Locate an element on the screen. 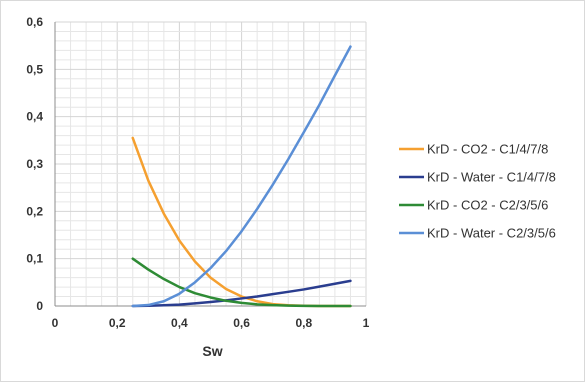 Image resolution: width=585 pixels, height=382 pixels. x-tick-label: 0,4 is located at coordinates (179, 323).